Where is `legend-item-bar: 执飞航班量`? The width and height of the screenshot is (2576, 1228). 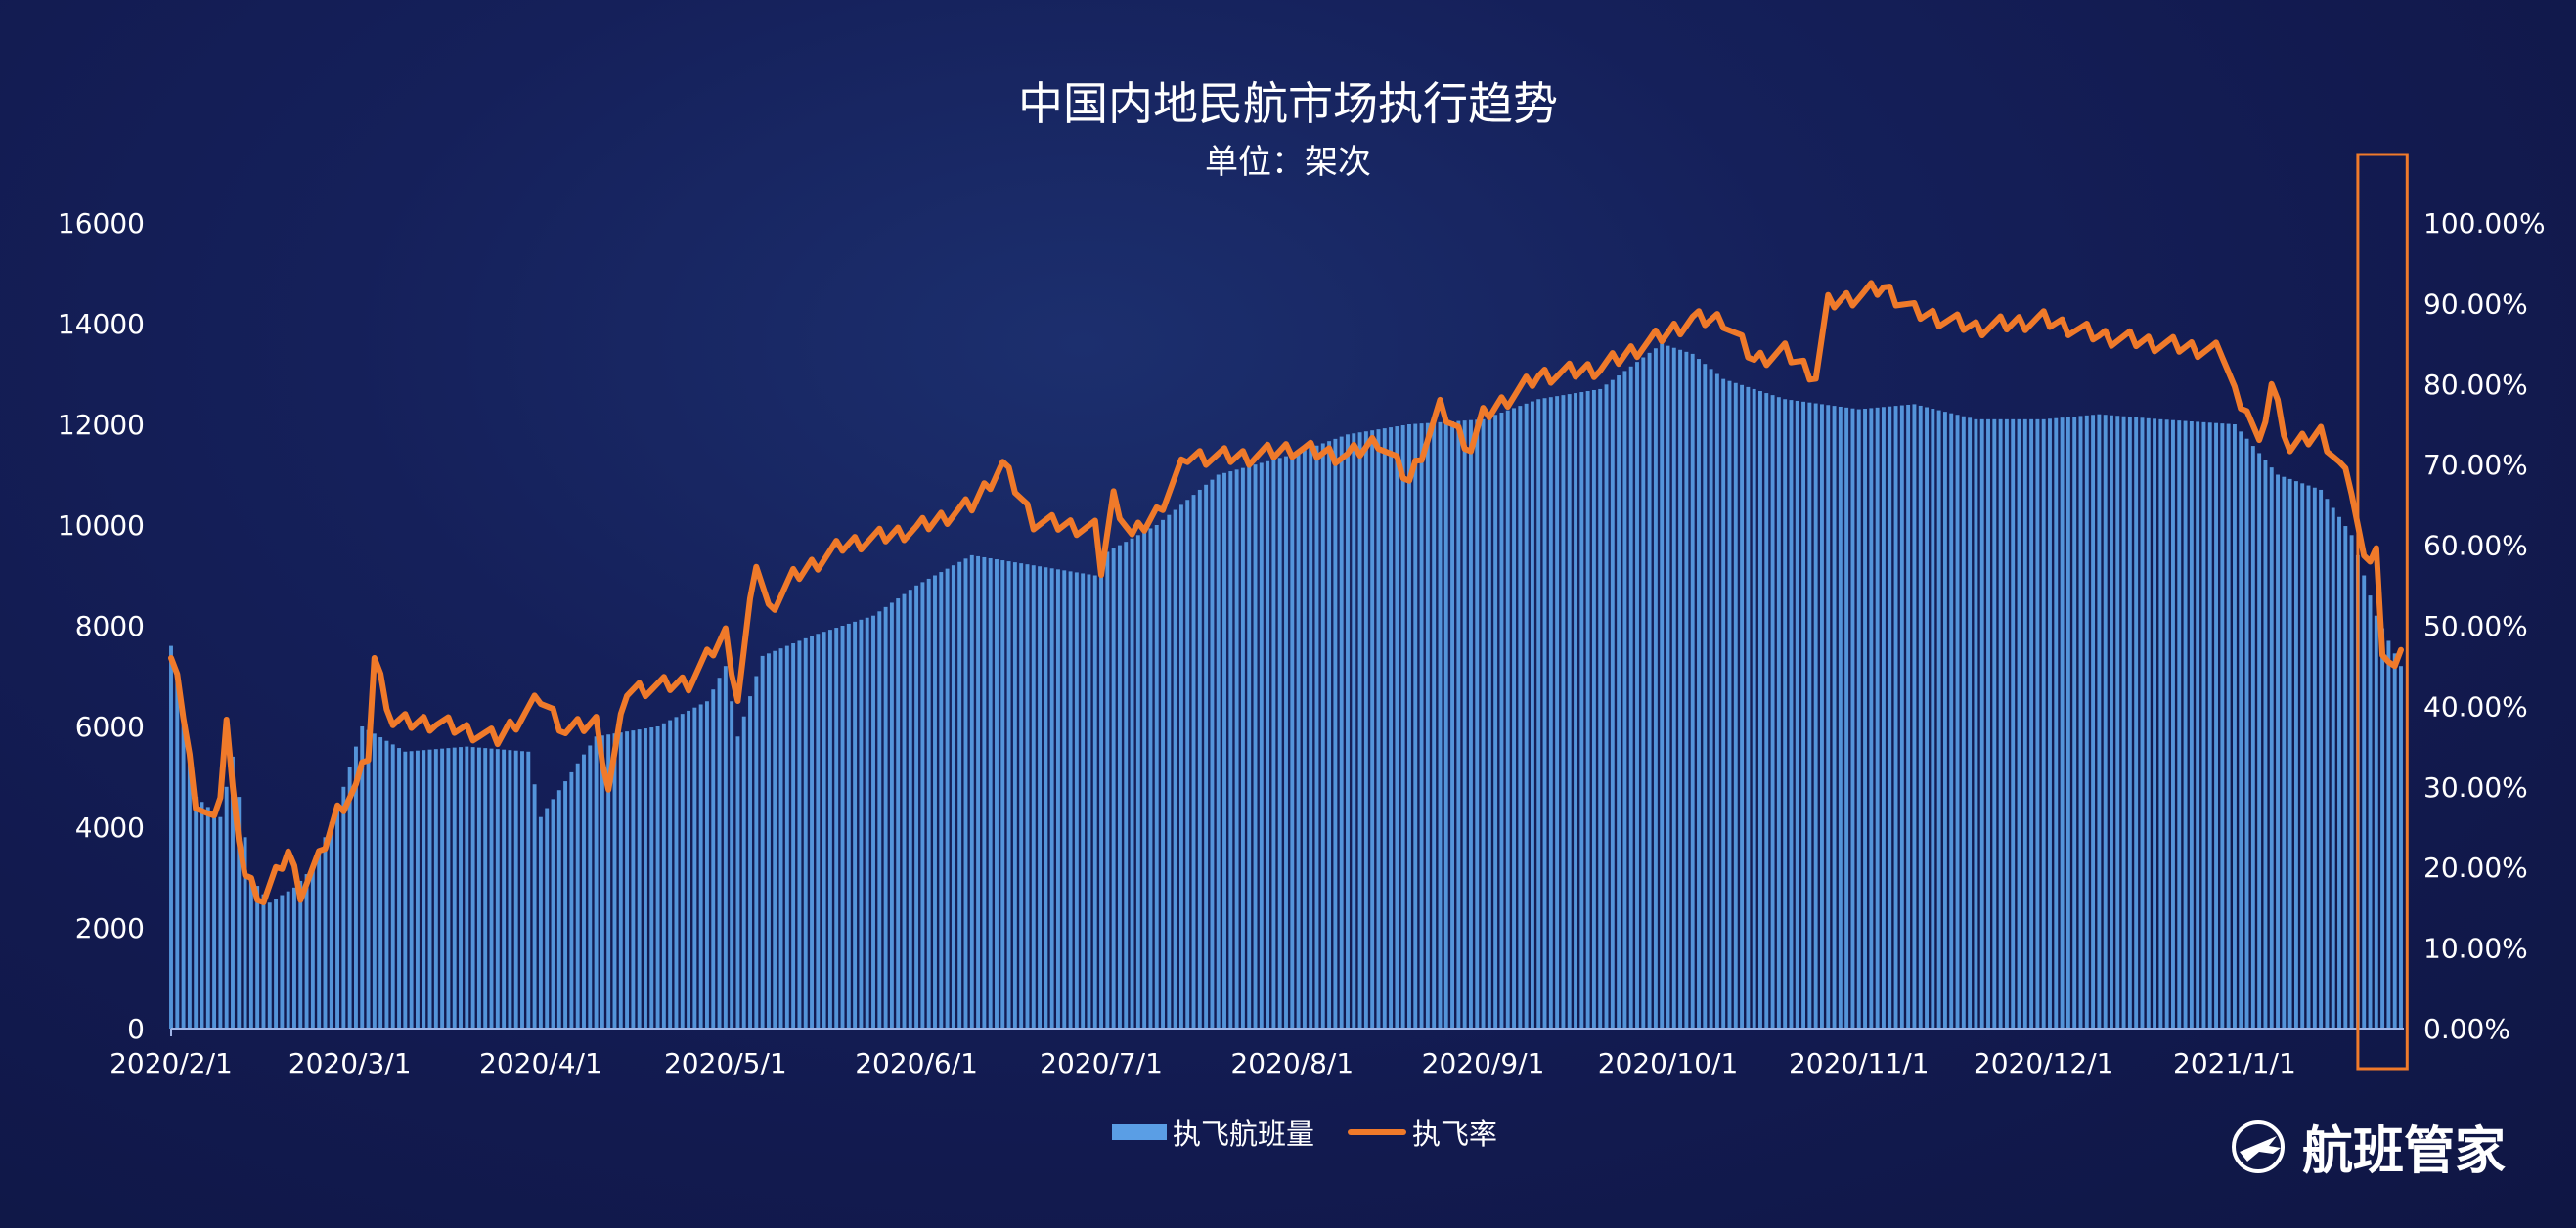 legend-item-bar: 执飞航班量 is located at coordinates (1213, 1132).